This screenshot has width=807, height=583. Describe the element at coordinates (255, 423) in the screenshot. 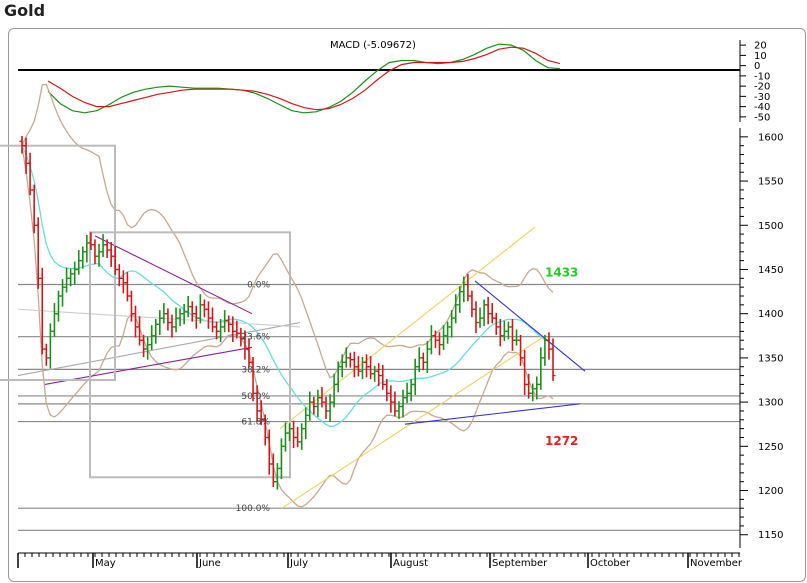

I see `fib-level-label: 61.8%` at that location.